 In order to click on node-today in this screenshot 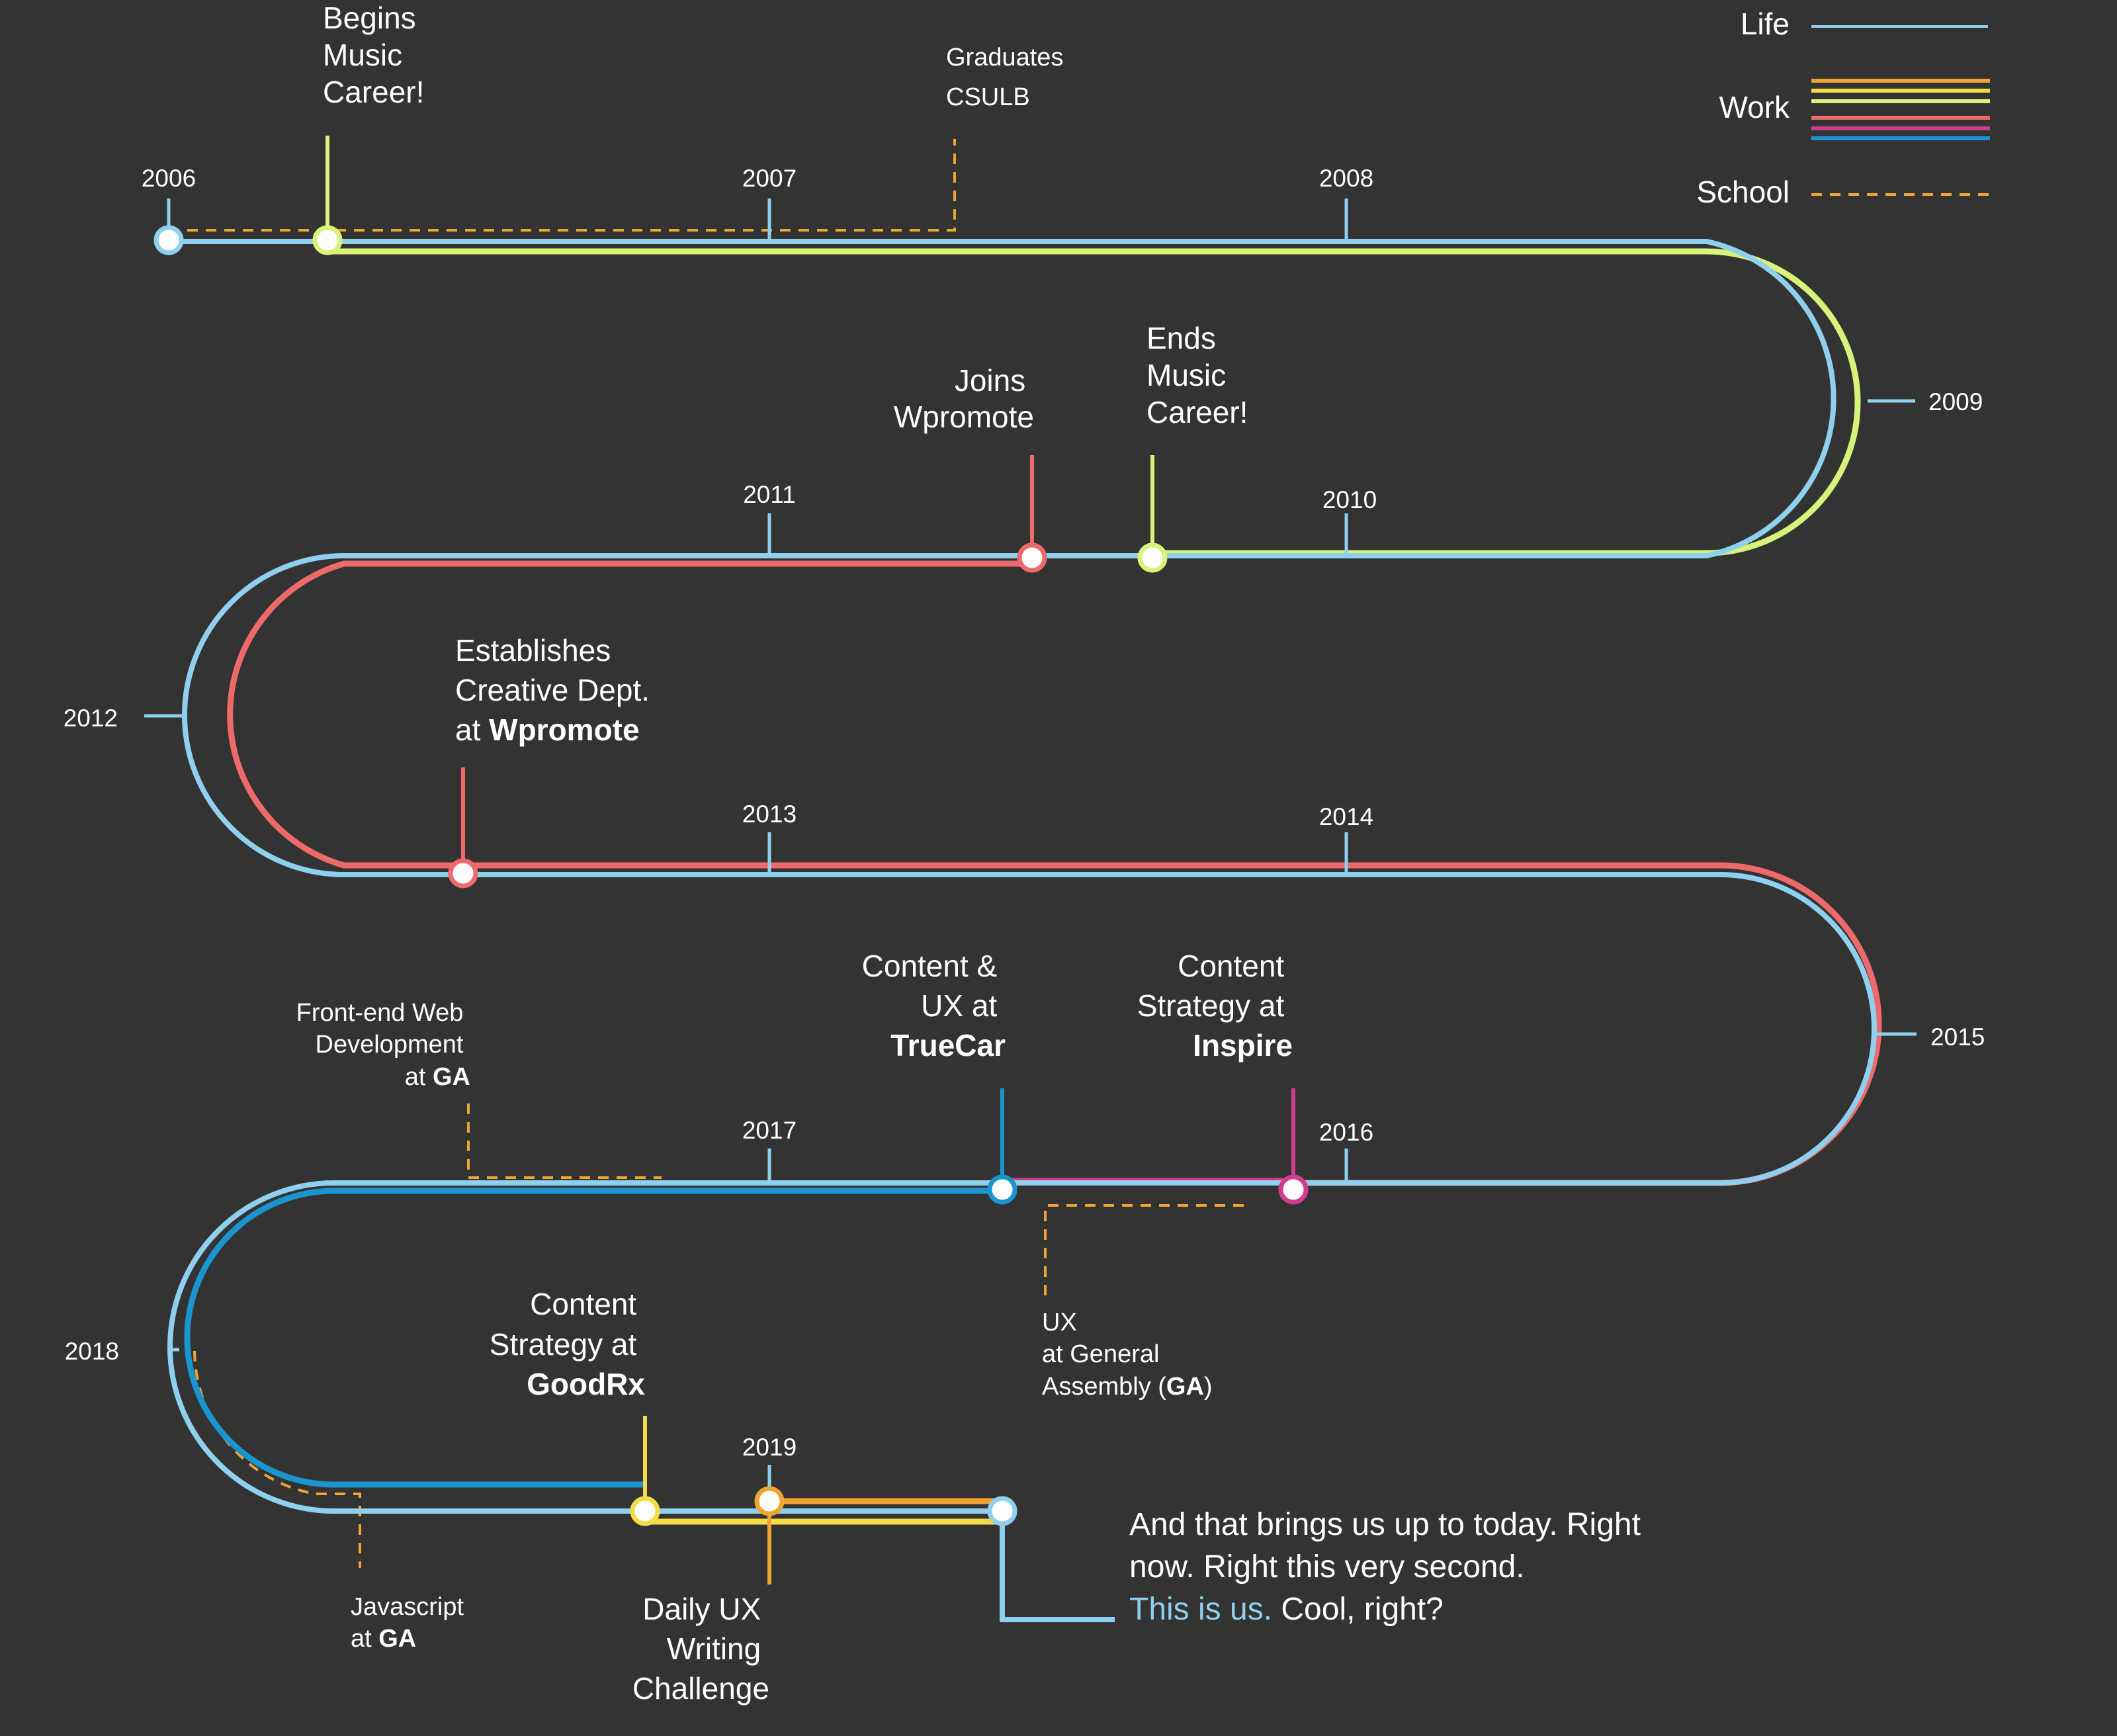, I will do `click(1002, 1511)`.